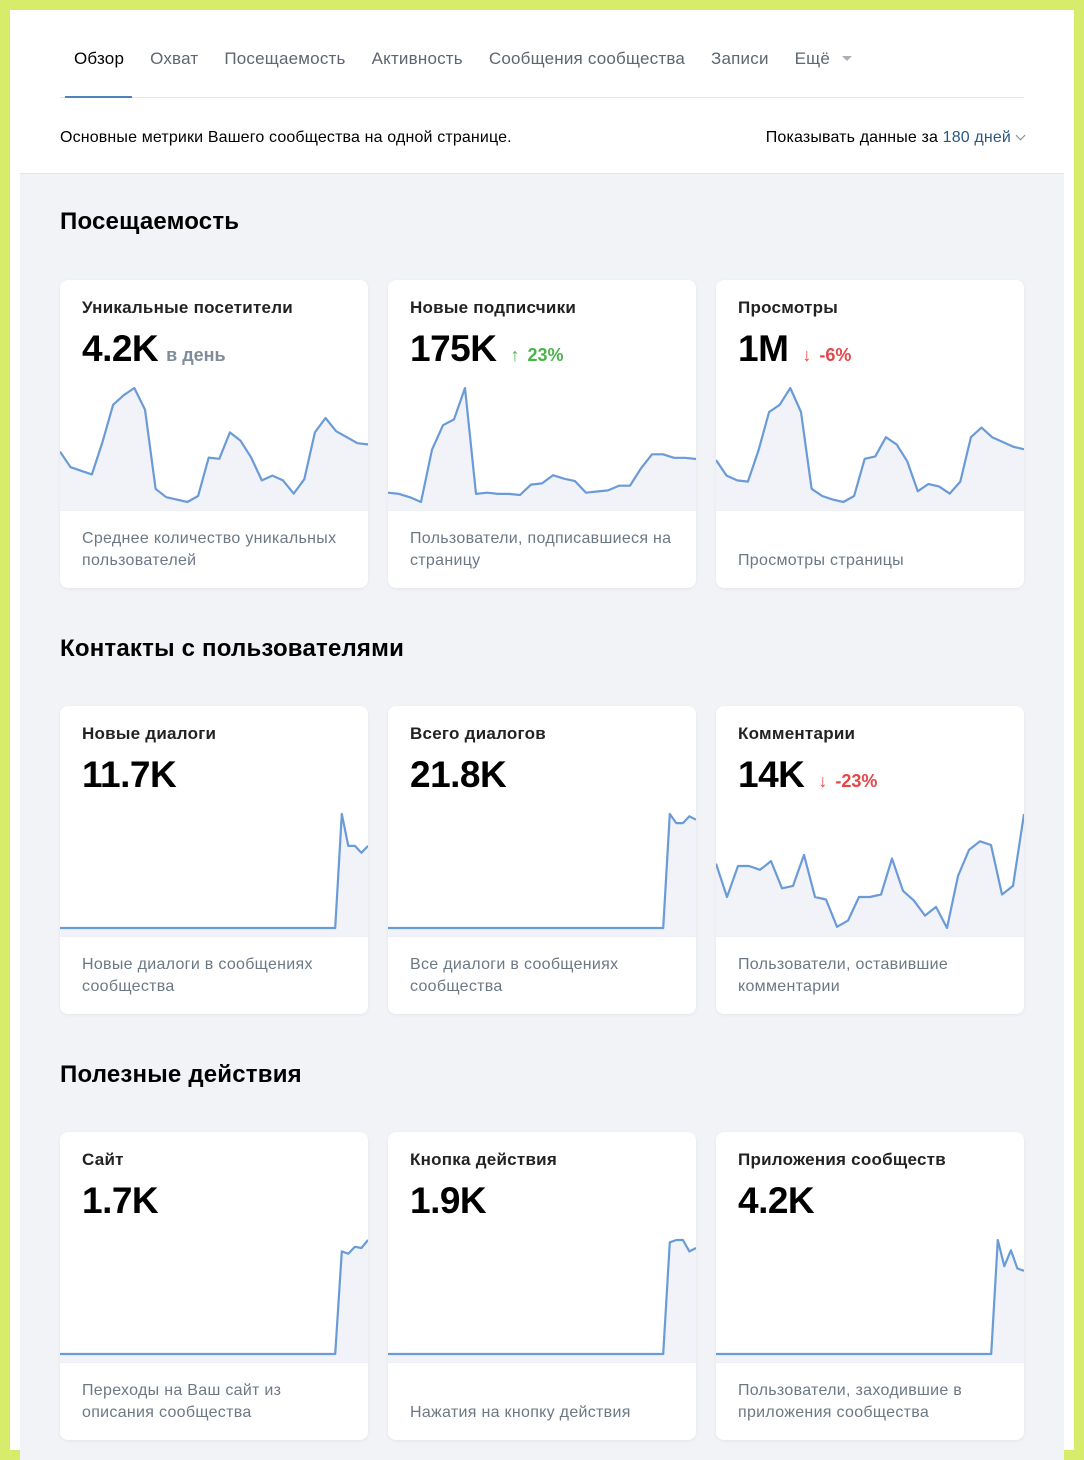  Describe the element at coordinates (1020, 135) in the screenshot. I see `chevron-down-icon` at that location.